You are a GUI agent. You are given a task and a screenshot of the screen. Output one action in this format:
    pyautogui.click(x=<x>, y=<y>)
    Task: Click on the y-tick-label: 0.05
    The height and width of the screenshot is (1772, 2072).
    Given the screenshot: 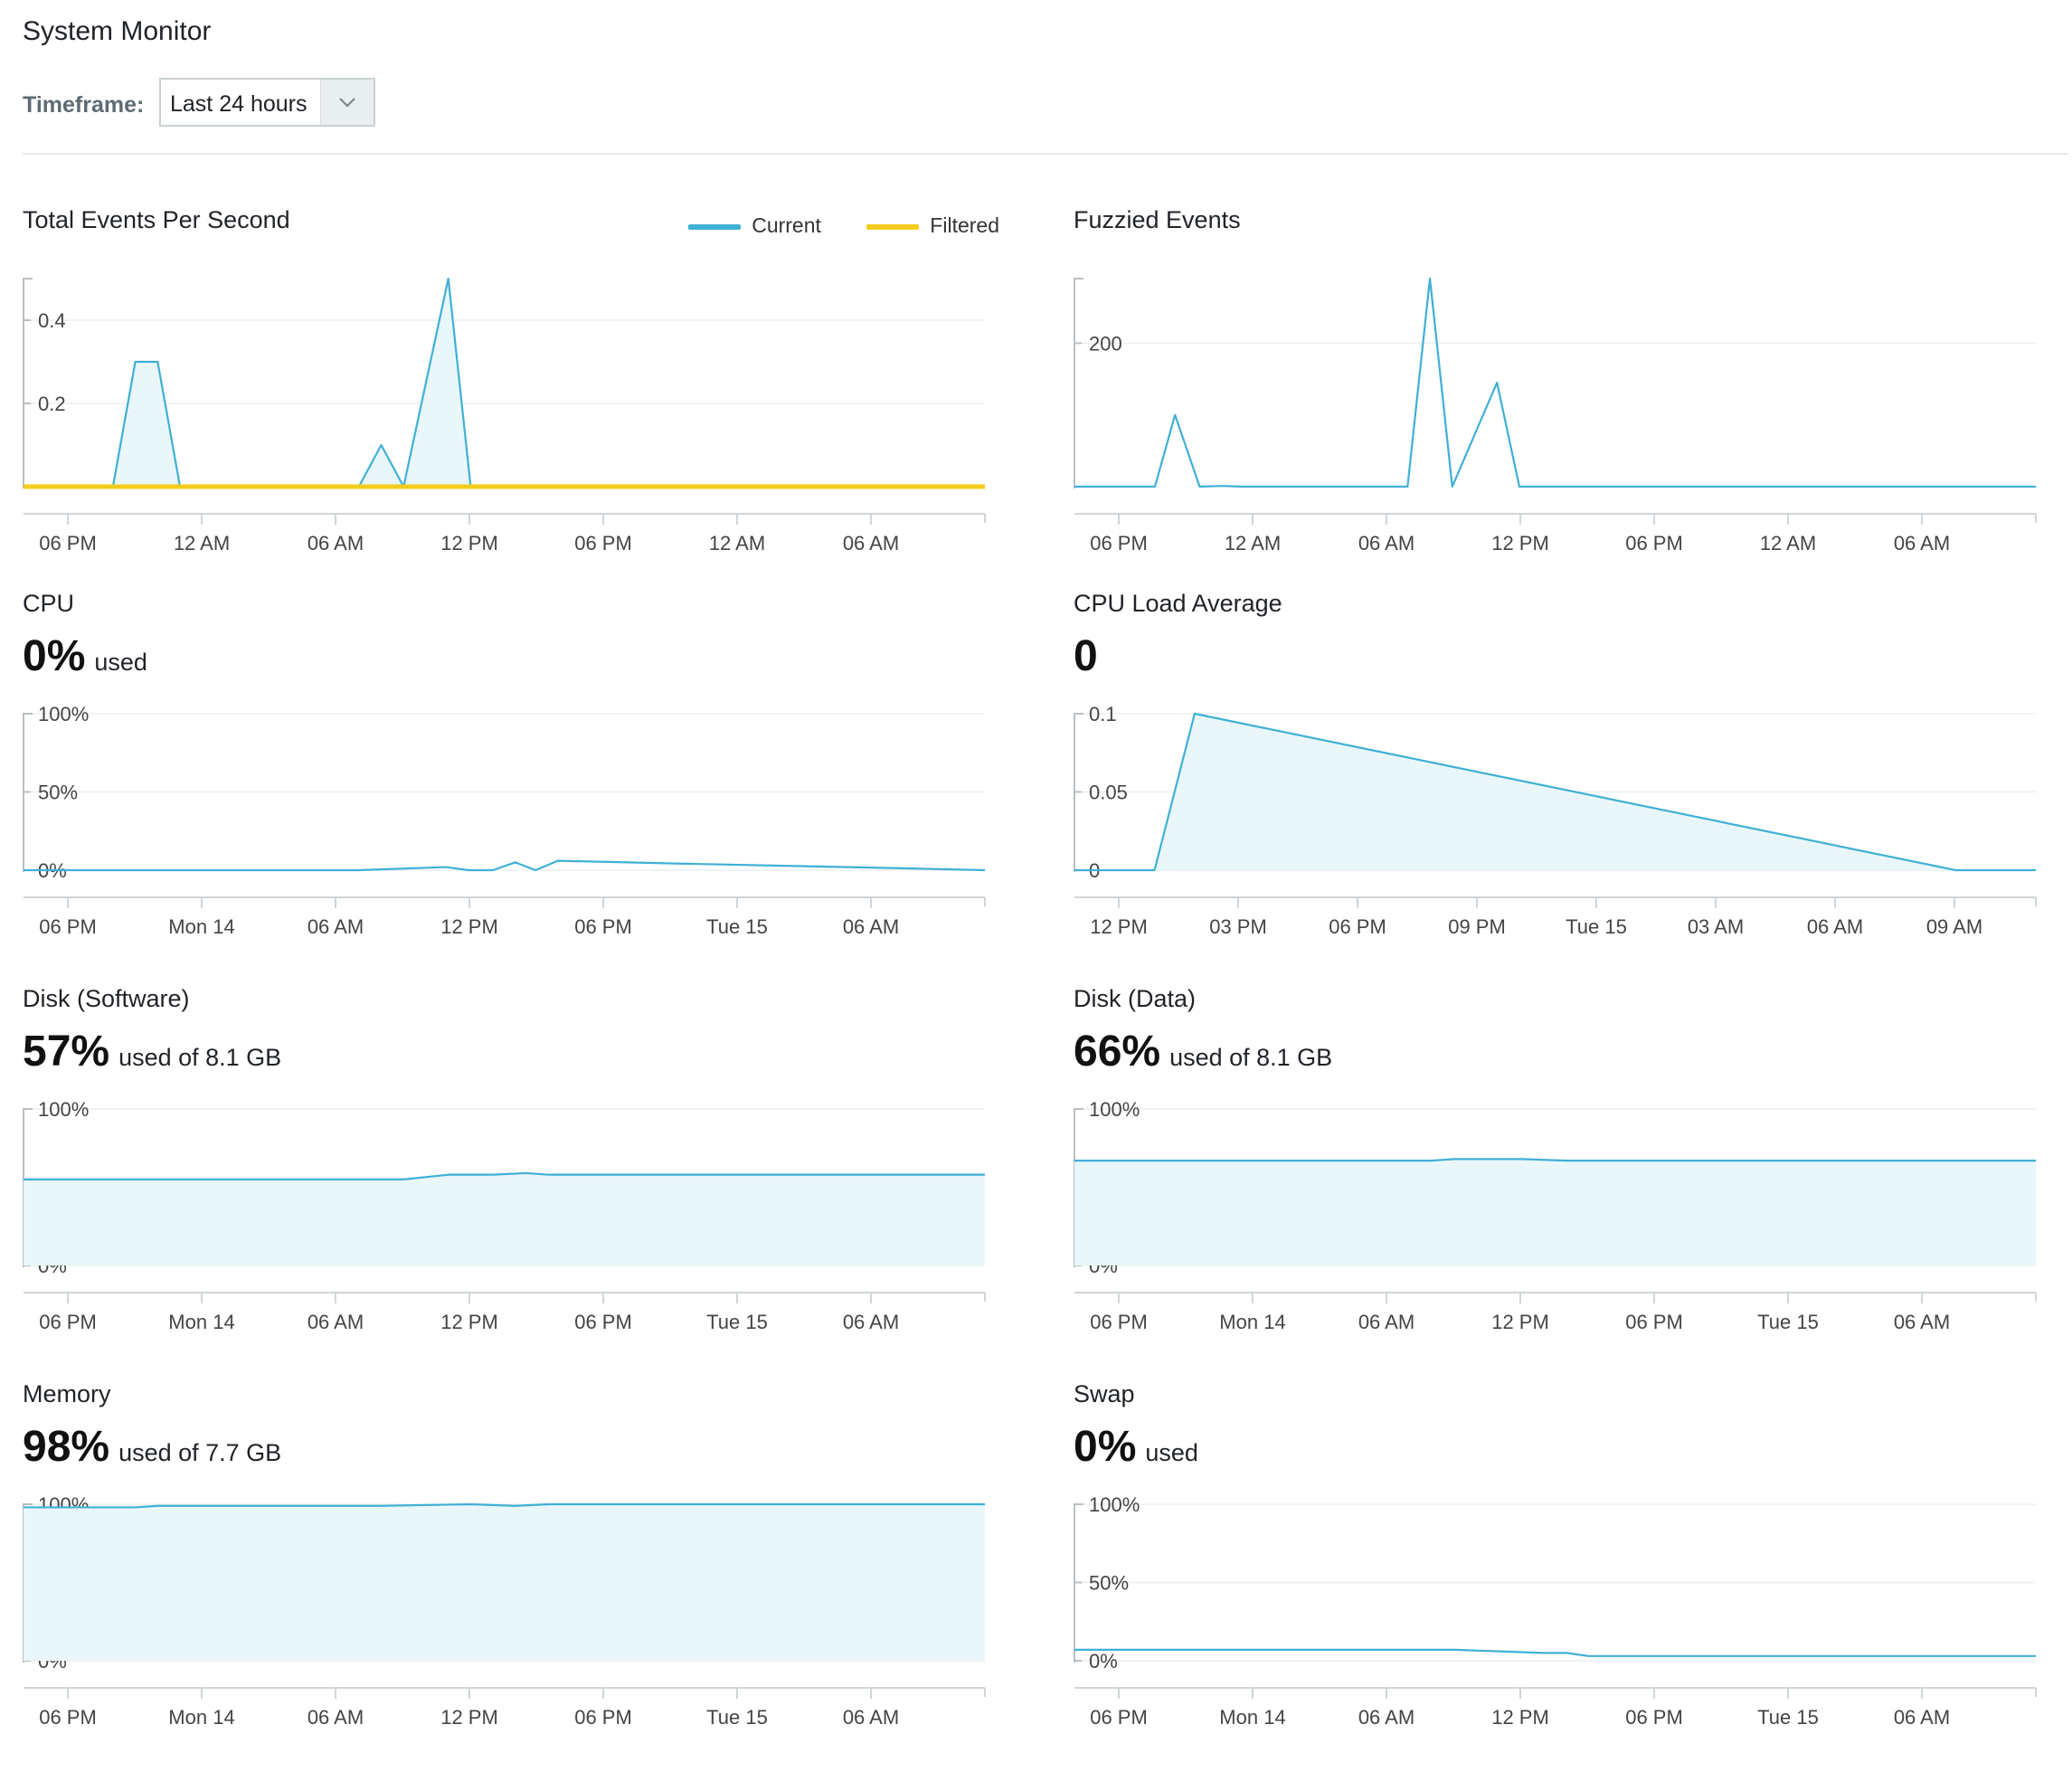 What is the action you would take?
    pyautogui.click(x=1109, y=793)
    